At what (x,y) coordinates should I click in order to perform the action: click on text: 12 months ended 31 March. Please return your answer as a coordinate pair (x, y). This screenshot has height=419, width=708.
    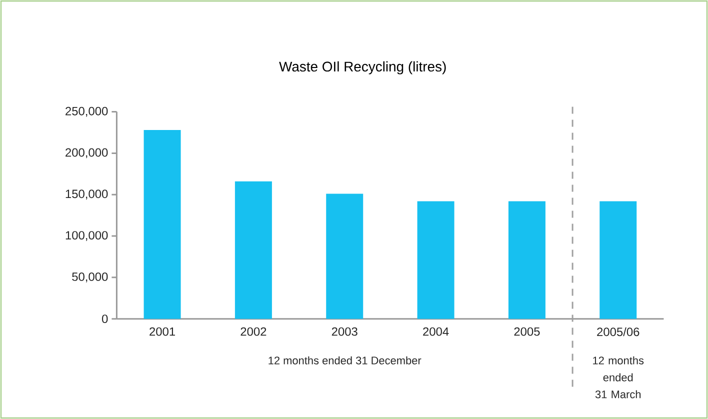
    Looking at the image, I should click on (618, 377).